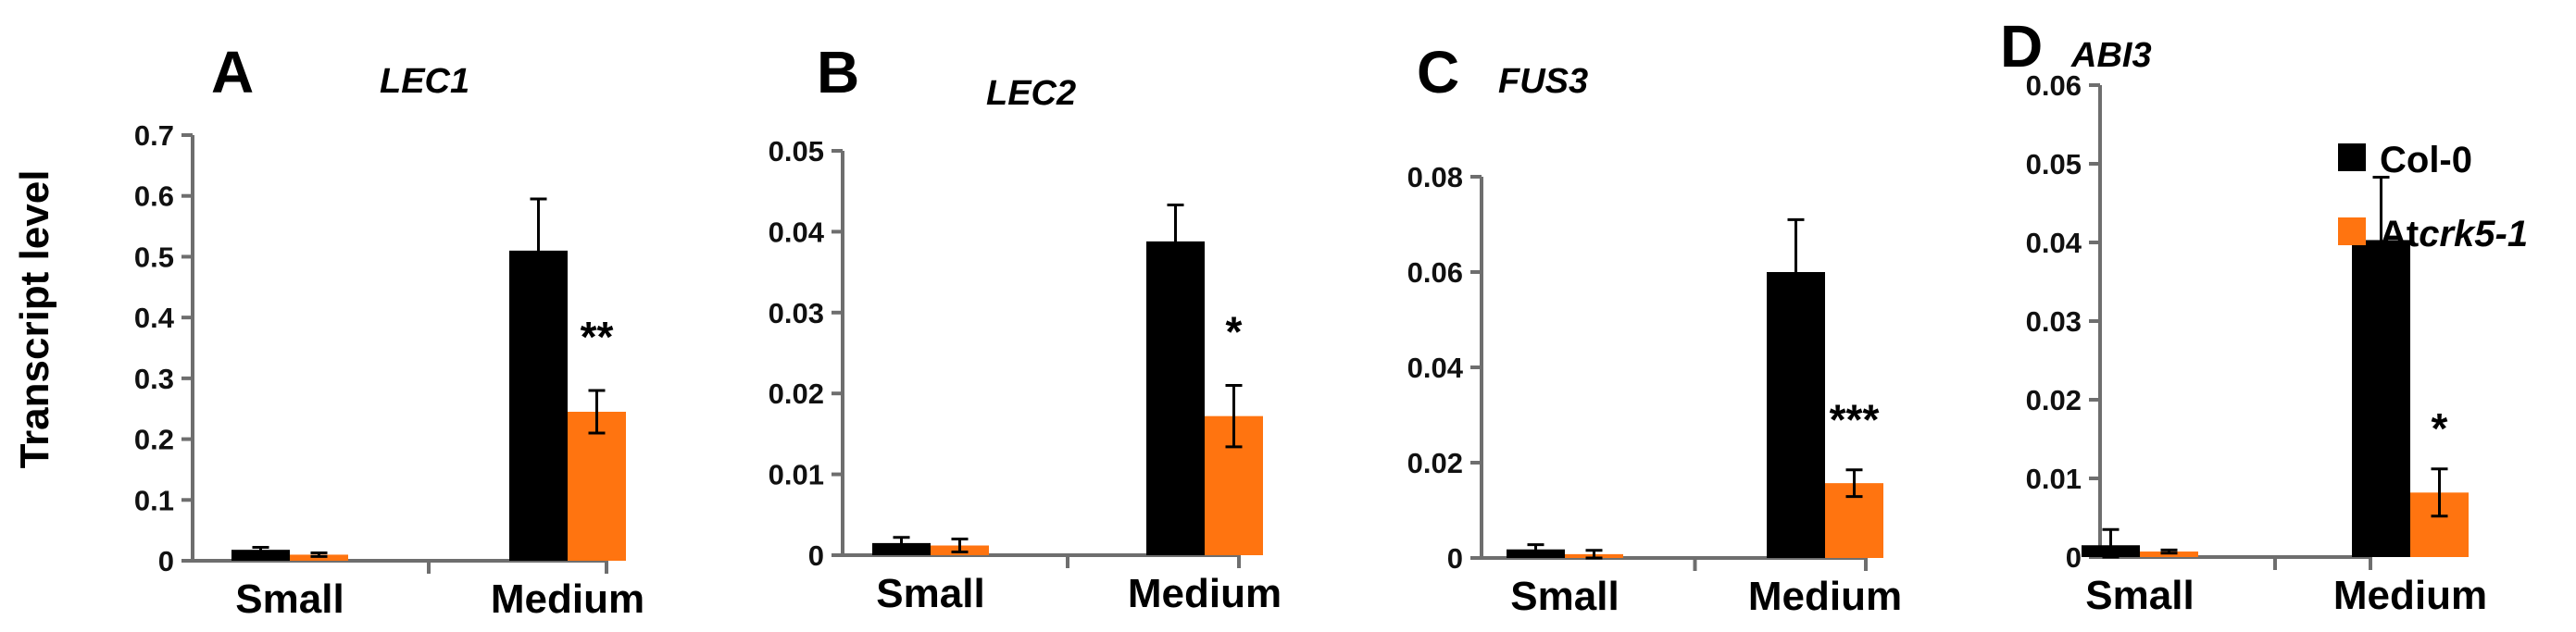  Describe the element at coordinates (154, 318) in the screenshot. I see `y-tick-label: 0.4` at that location.